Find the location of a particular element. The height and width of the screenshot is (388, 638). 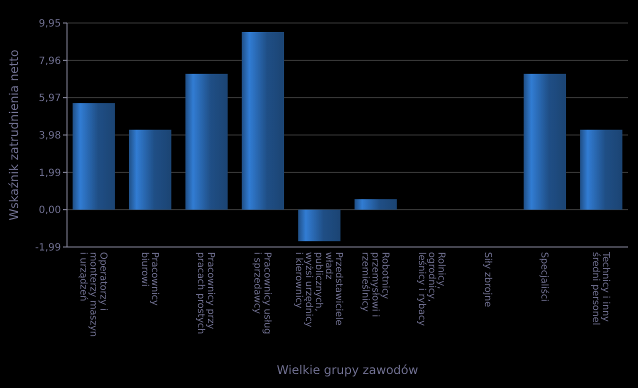

y-tick-label: 1,99 is located at coordinates (49, 173).